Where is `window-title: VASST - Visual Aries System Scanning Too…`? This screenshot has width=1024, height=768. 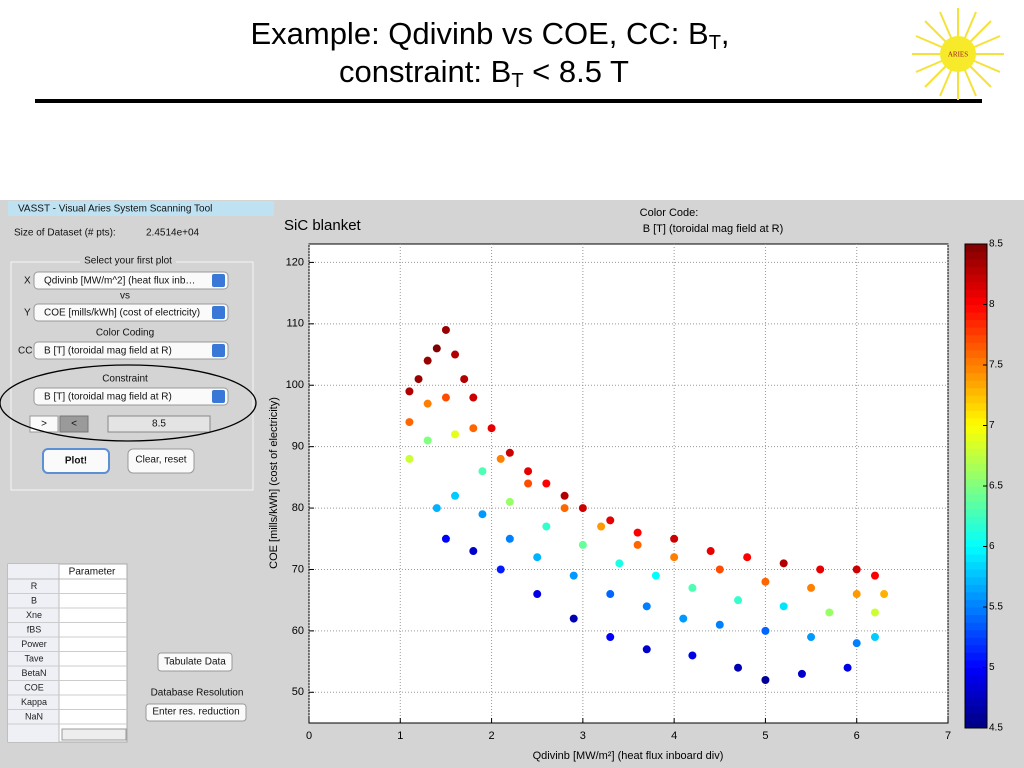
window-title: VASST - Visual Aries System Scanning Too… is located at coordinates (115, 209).